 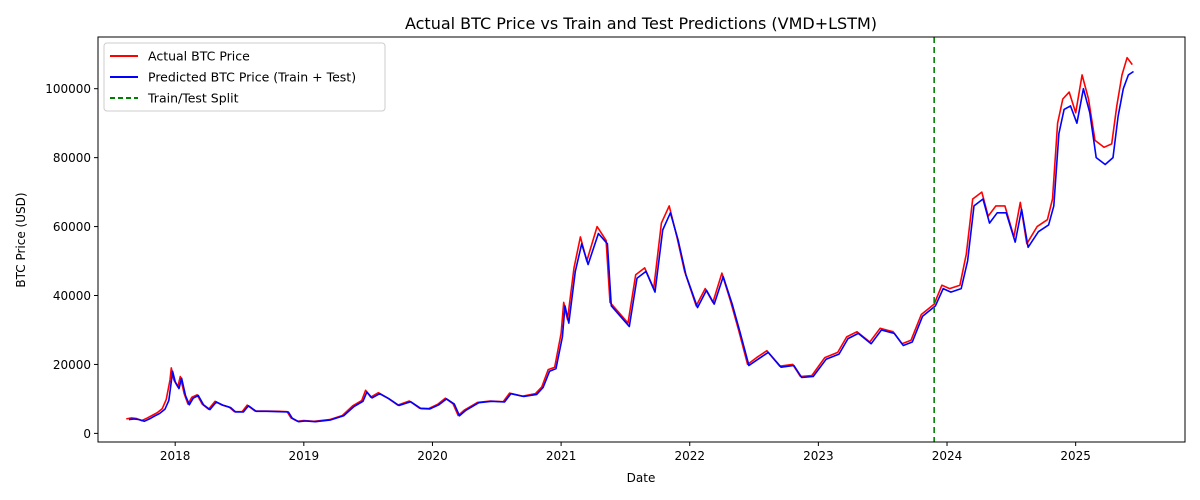 What do you see at coordinates (72, 158) in the screenshot?
I see `y-tick-label-80000: 80000` at bounding box center [72, 158].